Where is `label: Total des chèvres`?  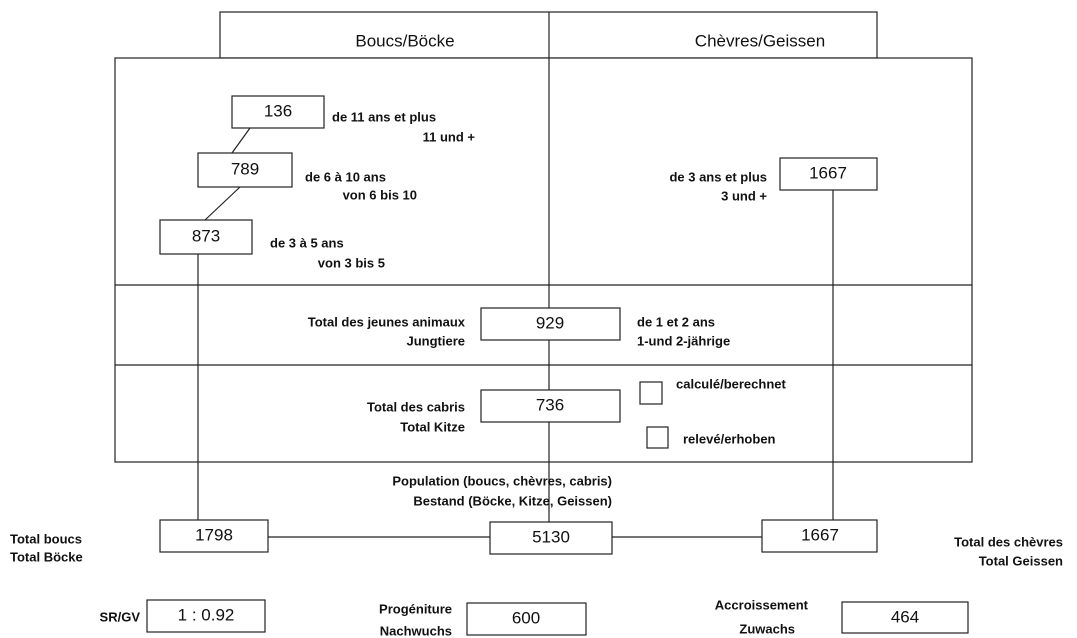 label: Total des chèvres is located at coordinates (1008, 541).